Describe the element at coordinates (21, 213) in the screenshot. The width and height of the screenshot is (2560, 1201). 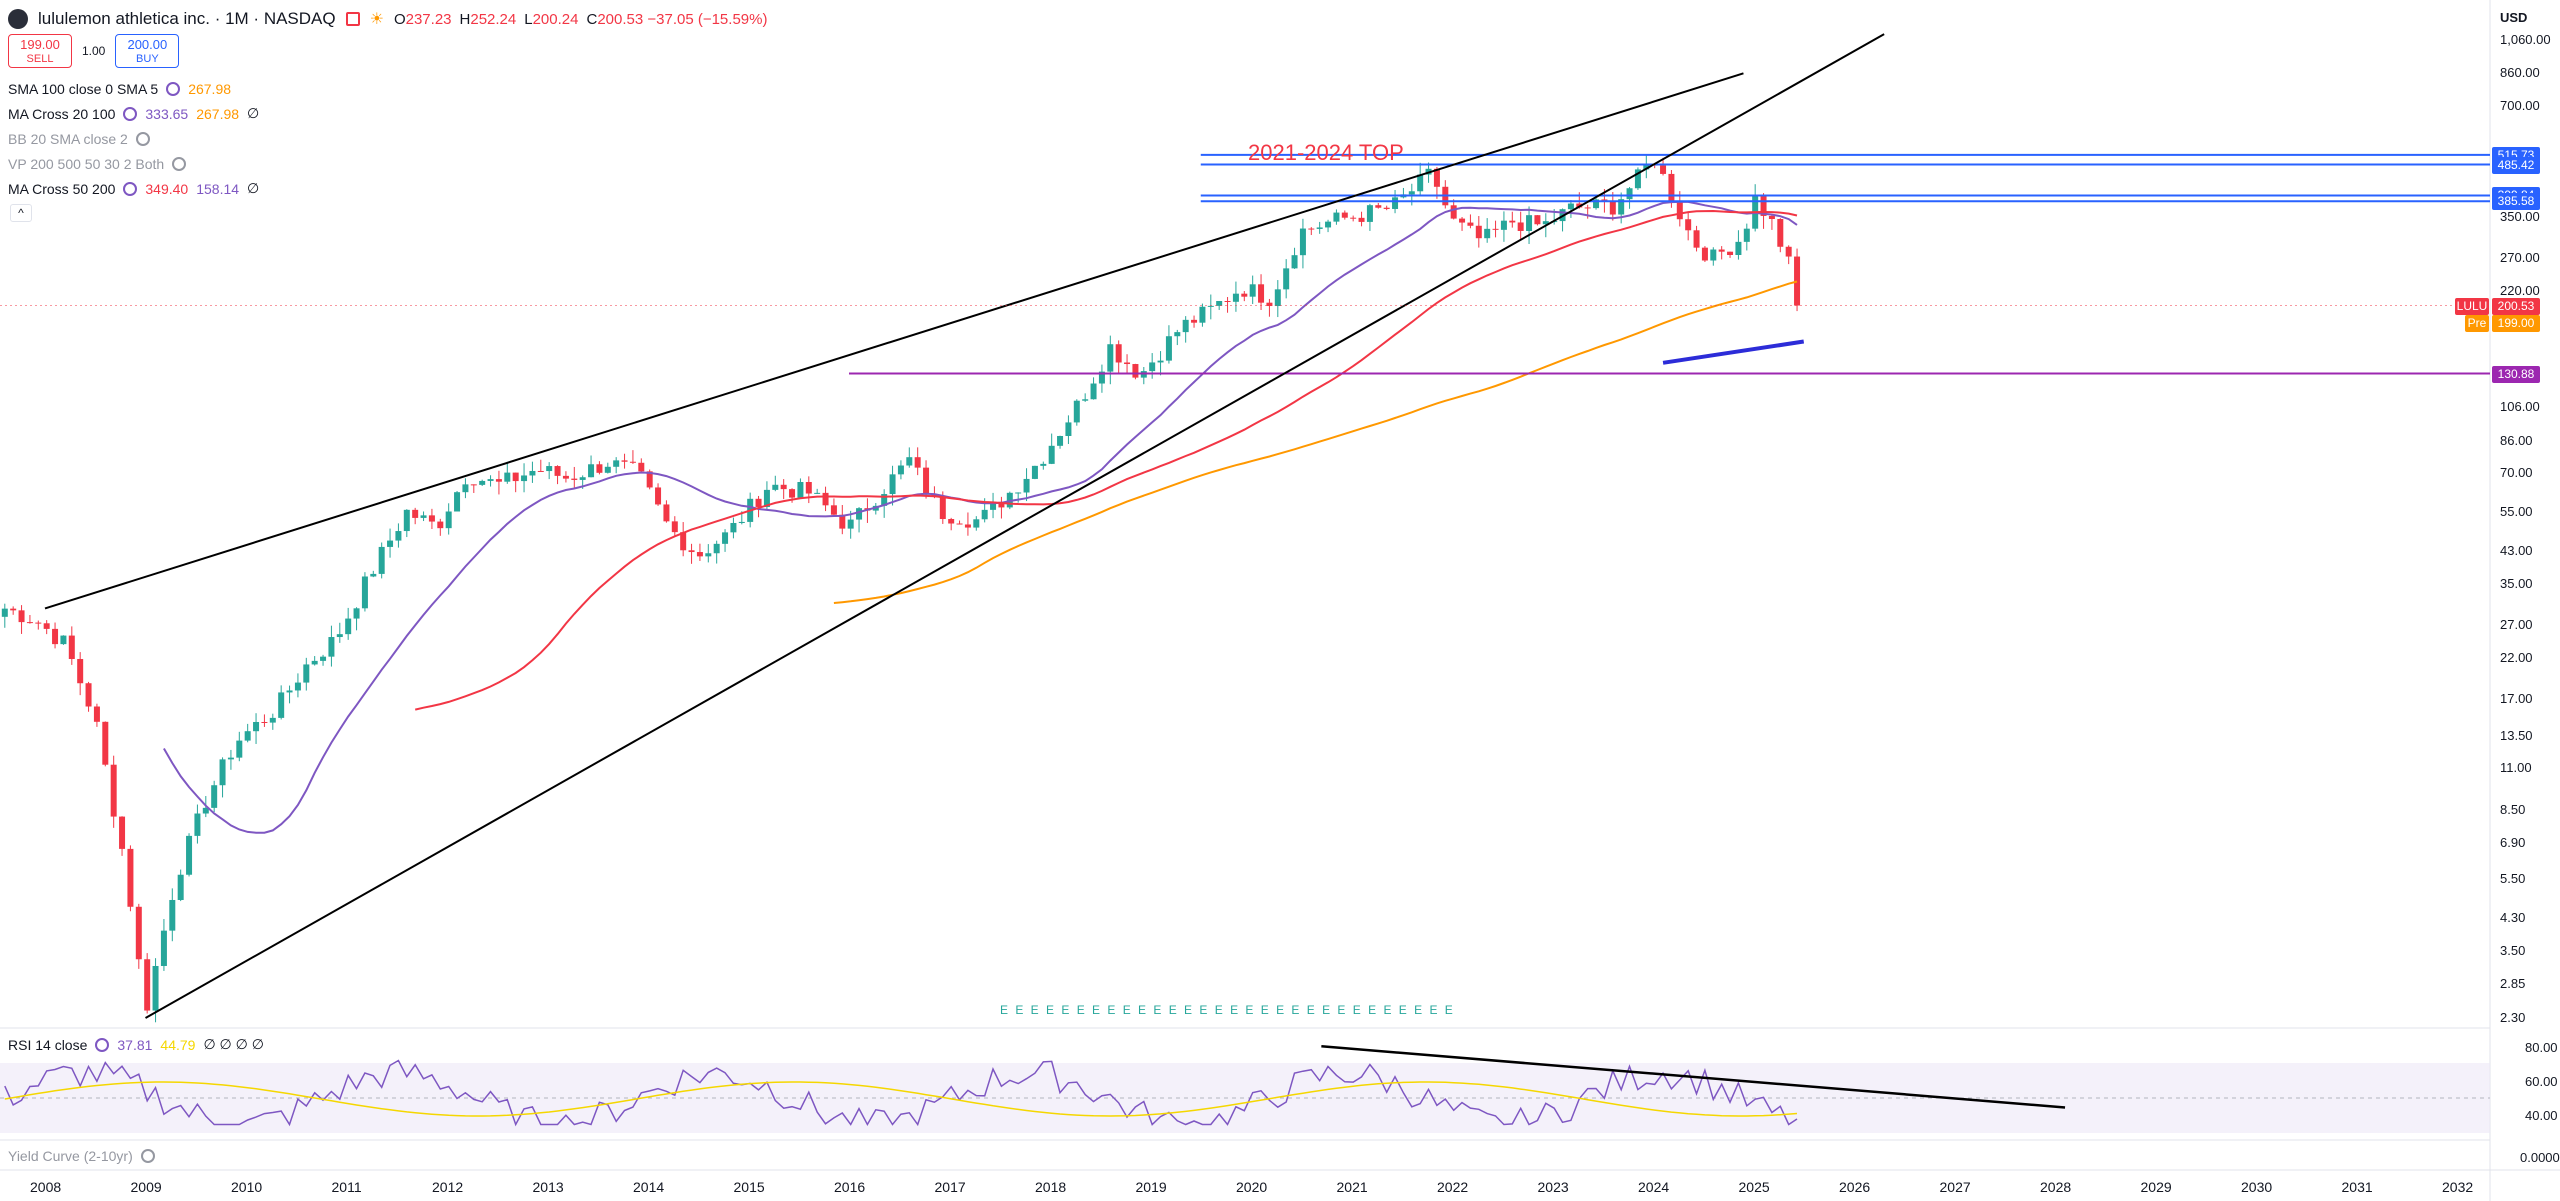
I see `collapse-legend-button: ^` at that location.